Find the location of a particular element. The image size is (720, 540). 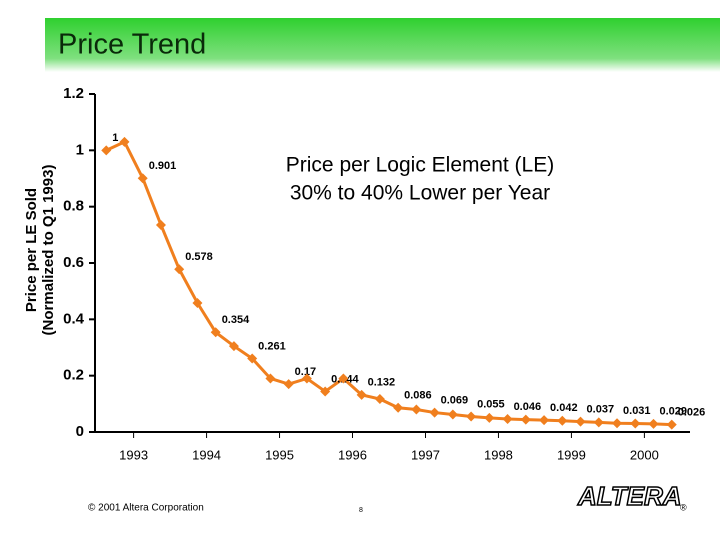

y-tick-label: 1 is located at coordinates (80, 149).